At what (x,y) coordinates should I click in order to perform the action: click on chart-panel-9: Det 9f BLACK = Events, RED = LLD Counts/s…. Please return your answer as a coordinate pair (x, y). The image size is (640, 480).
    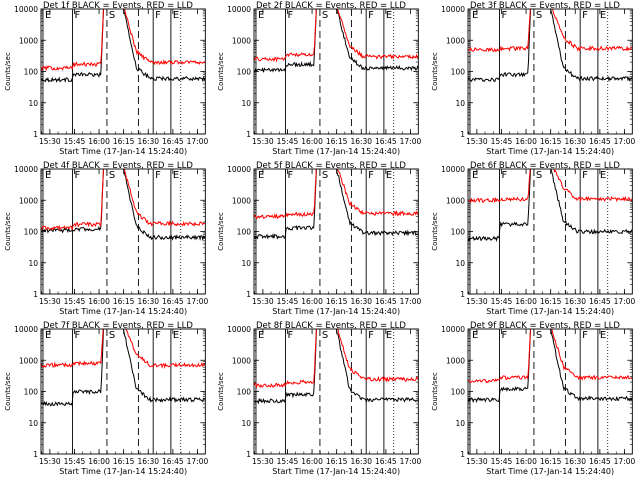
    Looking at the image, I should click on (533, 398).